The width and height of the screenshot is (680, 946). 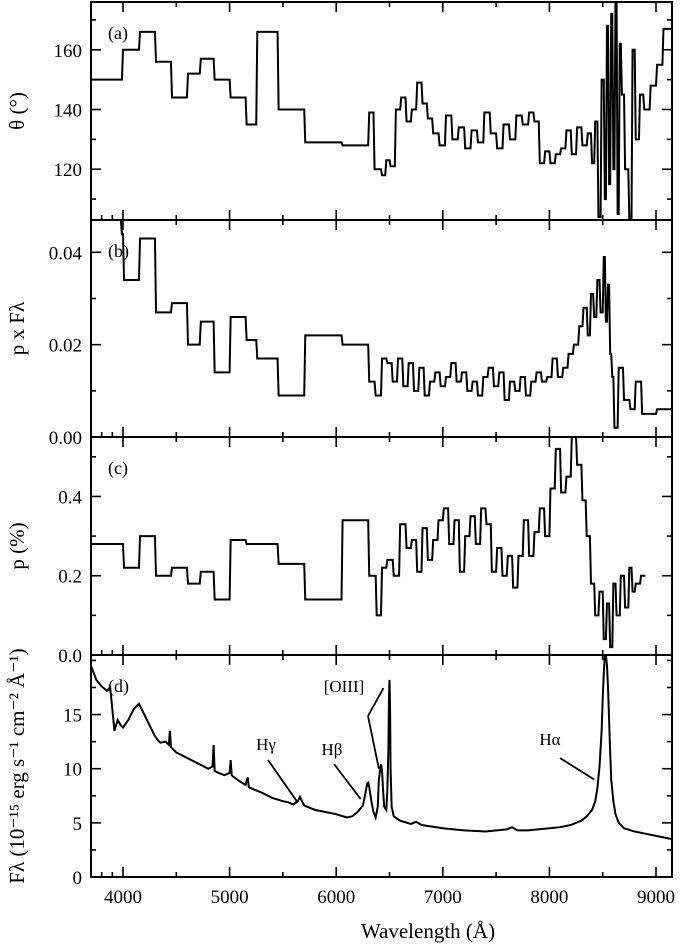 What do you see at coordinates (70, 656) in the screenshot?
I see `y-tick-label: 0.0` at bounding box center [70, 656].